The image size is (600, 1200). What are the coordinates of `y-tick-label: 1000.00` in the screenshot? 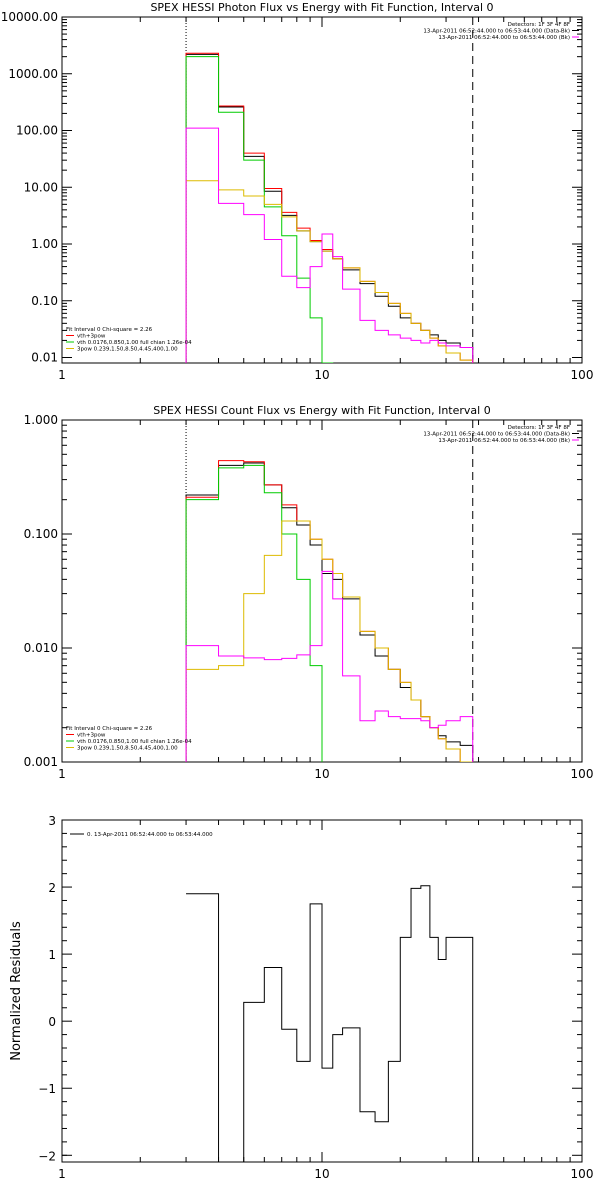 It's located at (33, 74).